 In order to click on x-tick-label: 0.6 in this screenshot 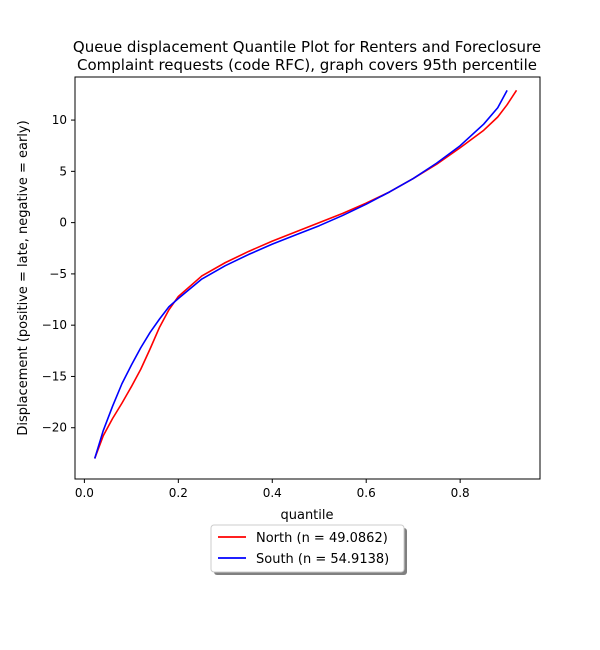, I will do `click(366, 493)`.